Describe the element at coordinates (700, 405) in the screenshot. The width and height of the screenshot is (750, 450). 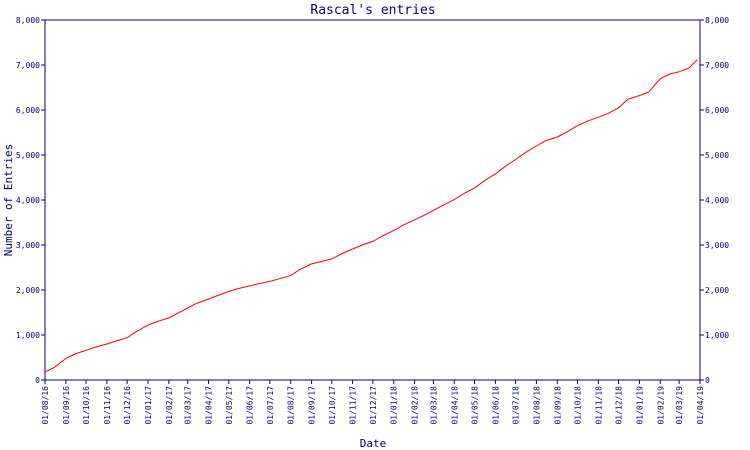
I see `x-tick-label: 01/04/19` at that location.